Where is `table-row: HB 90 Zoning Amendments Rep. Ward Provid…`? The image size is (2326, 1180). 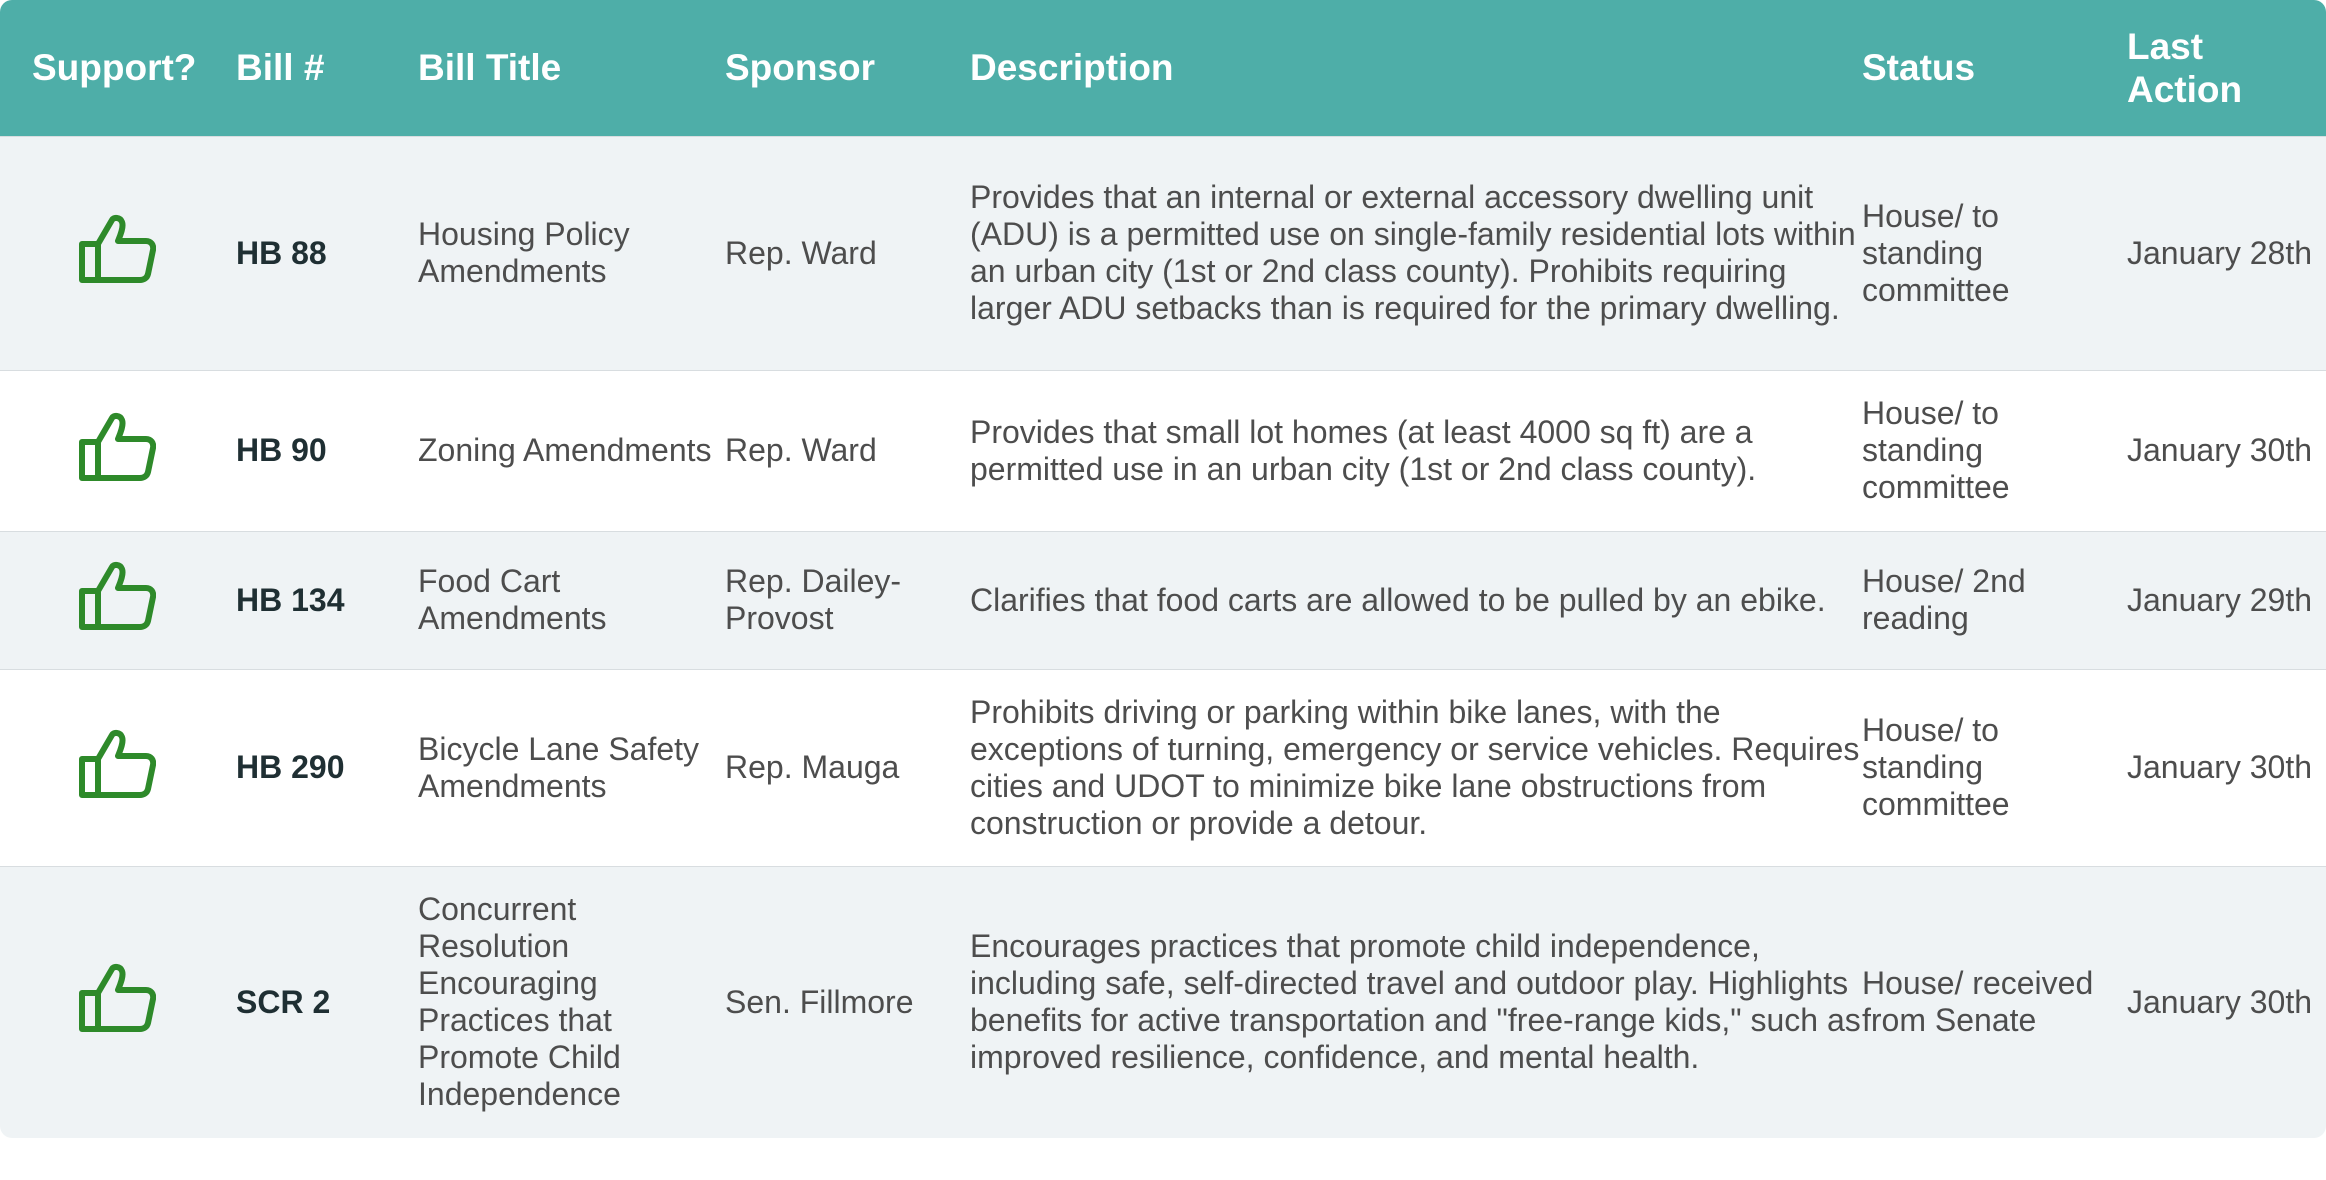
table-row: HB 90 Zoning Amendments Rep. Ward Provid… is located at coordinates (1163, 450).